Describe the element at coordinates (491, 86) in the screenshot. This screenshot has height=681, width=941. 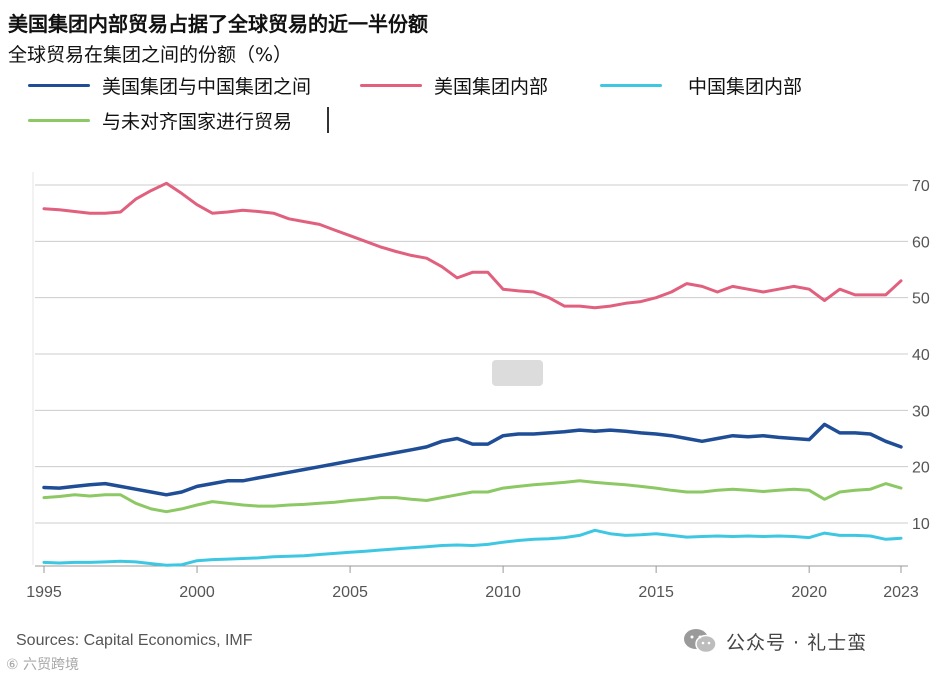
I see `legend-label-us-bloc: 美国集团内部` at that location.